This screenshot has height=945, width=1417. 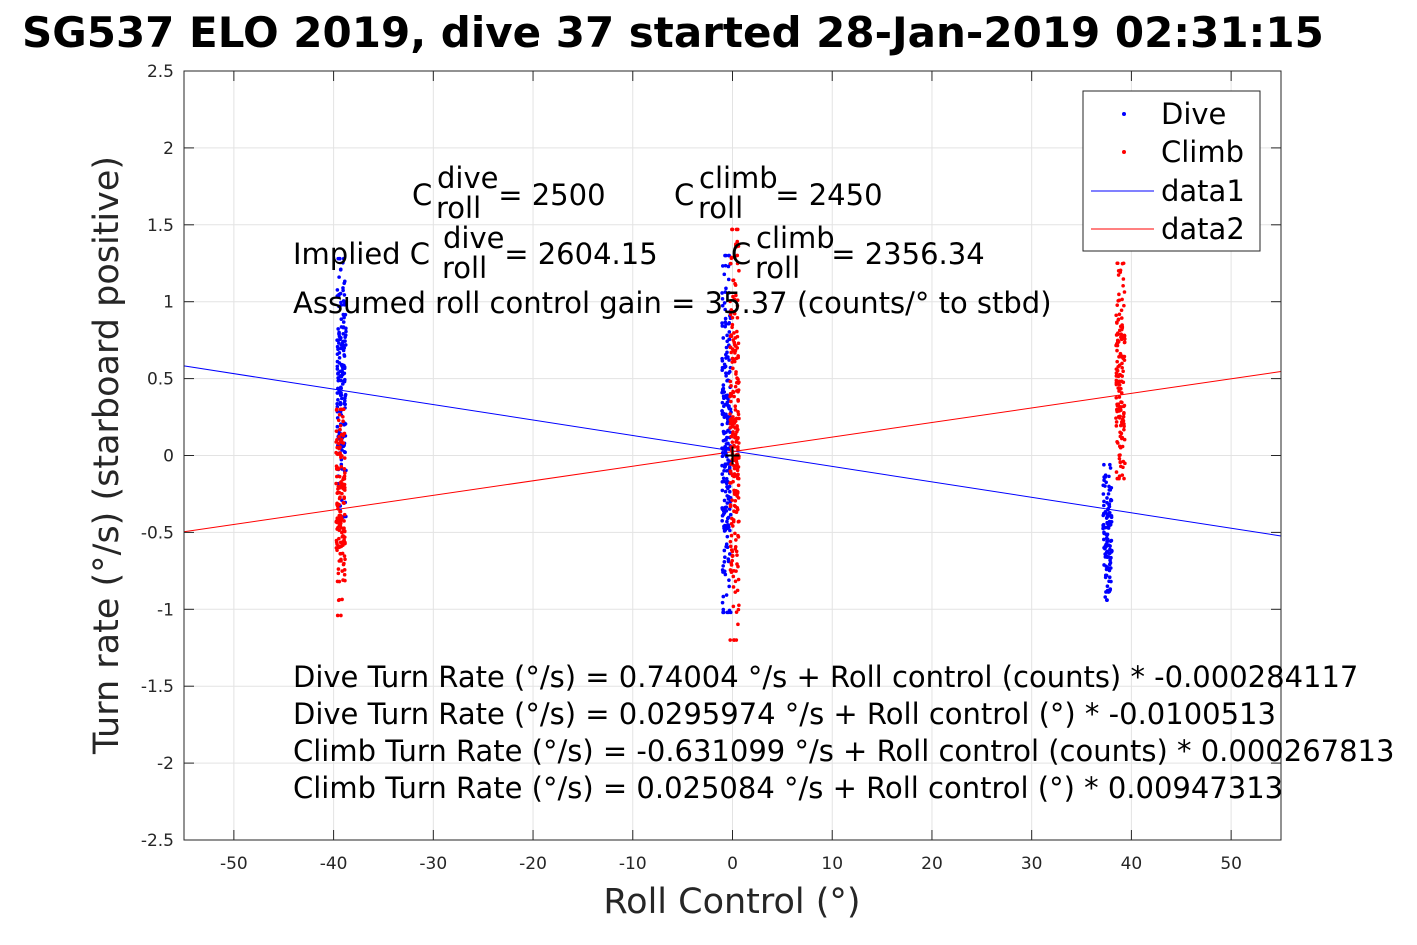 I want to click on legend-marker-dive, so click(x=1124, y=114).